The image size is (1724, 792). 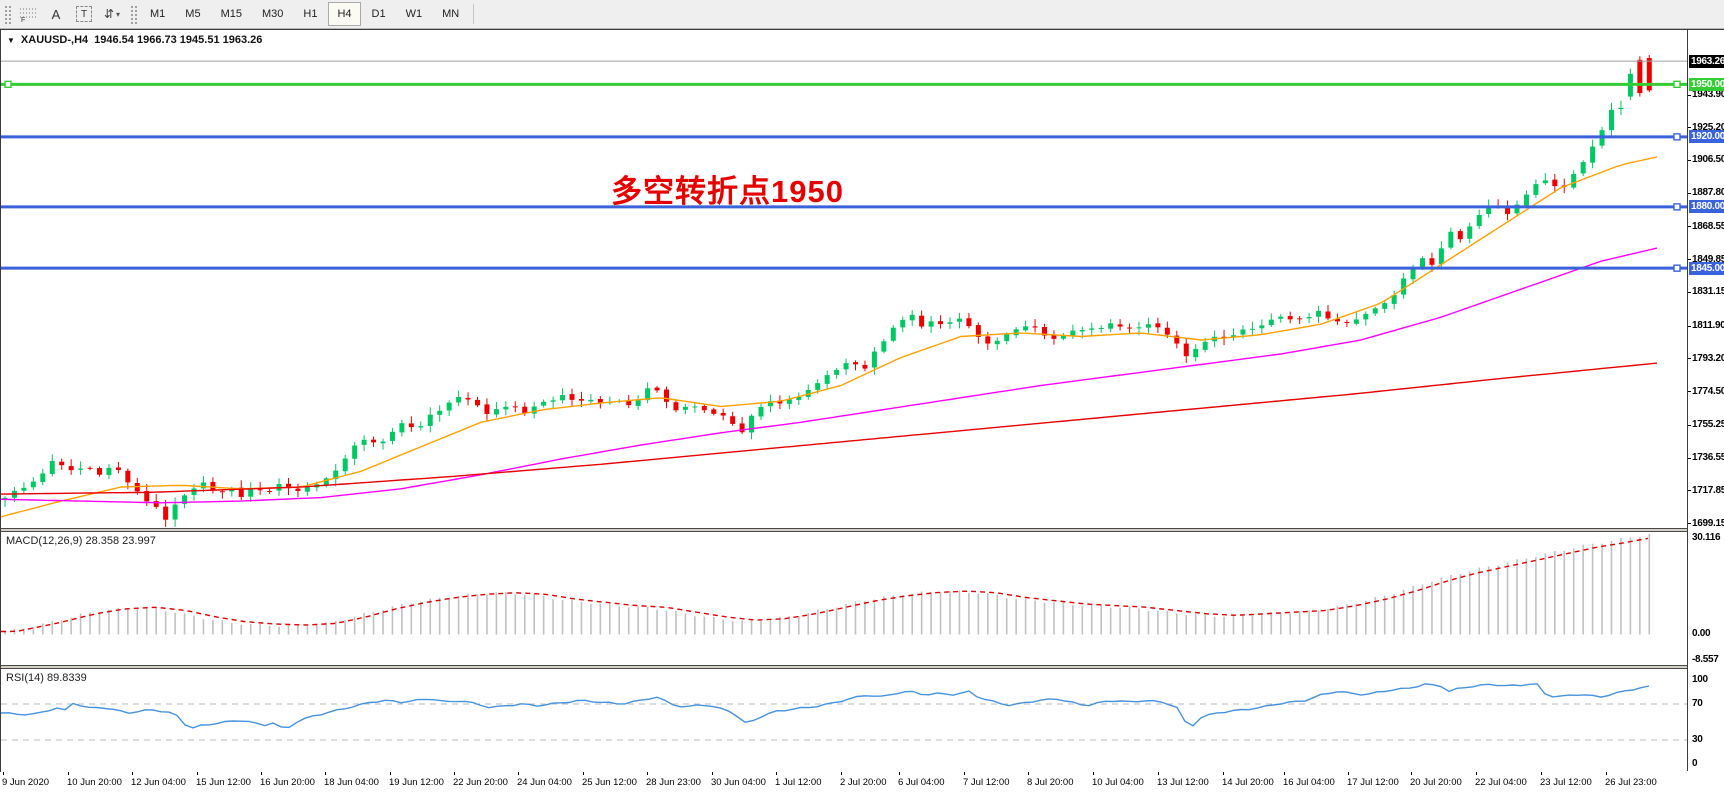 I want to click on tf-button-M5: M5, so click(x=193, y=14).